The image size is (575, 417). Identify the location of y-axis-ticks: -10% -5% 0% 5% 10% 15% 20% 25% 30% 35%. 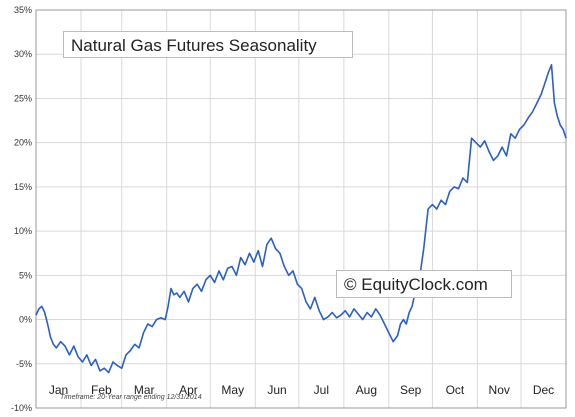
(21, 209).